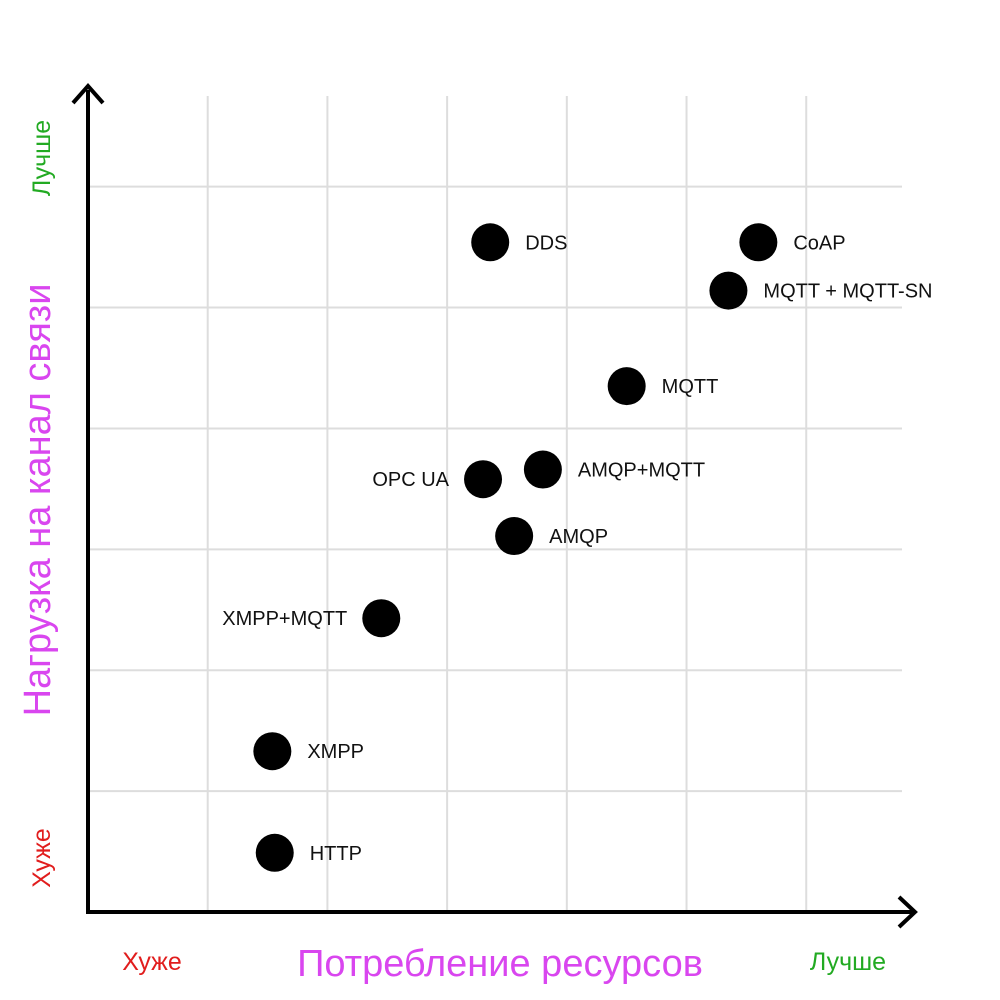 This screenshot has height=1000, width=1000. Describe the element at coordinates (152, 962) in the screenshot. I see `x-axis-low-label: Хуже` at that location.